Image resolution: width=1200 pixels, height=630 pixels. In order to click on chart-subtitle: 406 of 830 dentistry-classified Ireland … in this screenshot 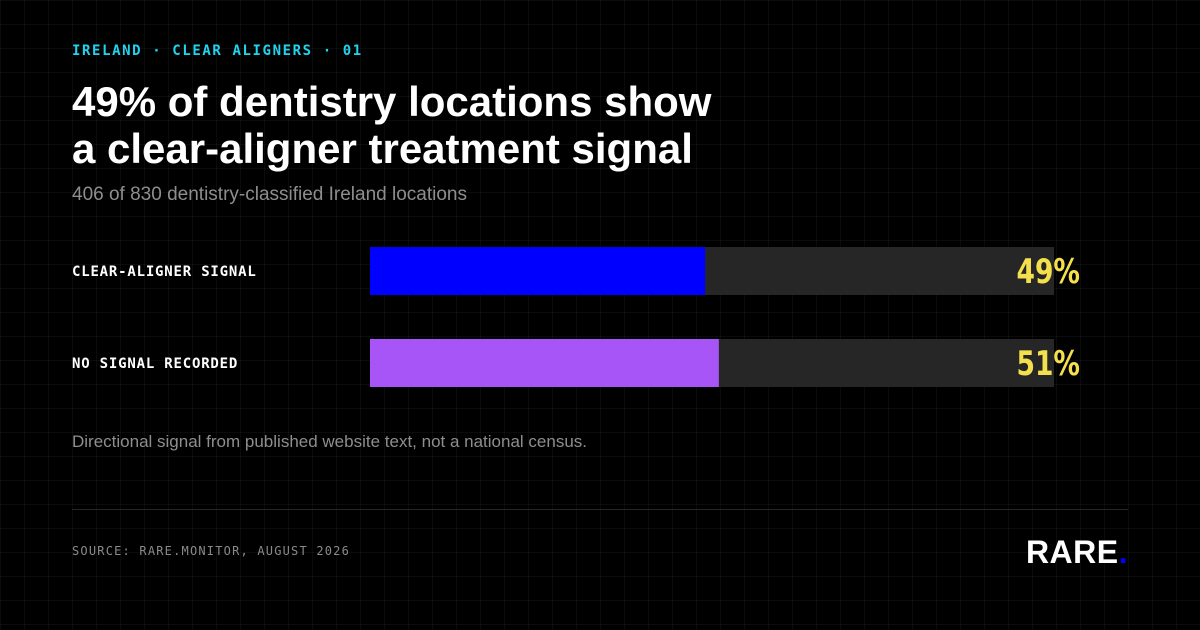, I will do `click(270, 194)`.